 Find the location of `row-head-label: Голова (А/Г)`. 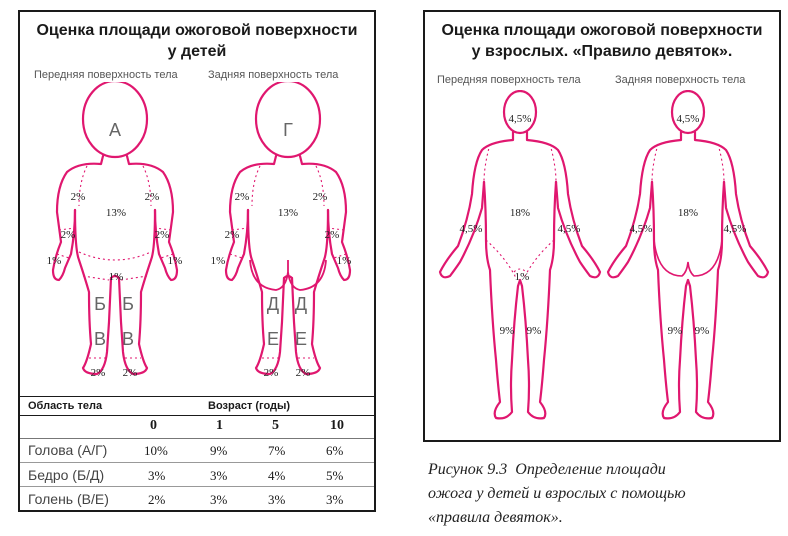

row-head-label: Голова (А/Г) is located at coordinates (68, 450).